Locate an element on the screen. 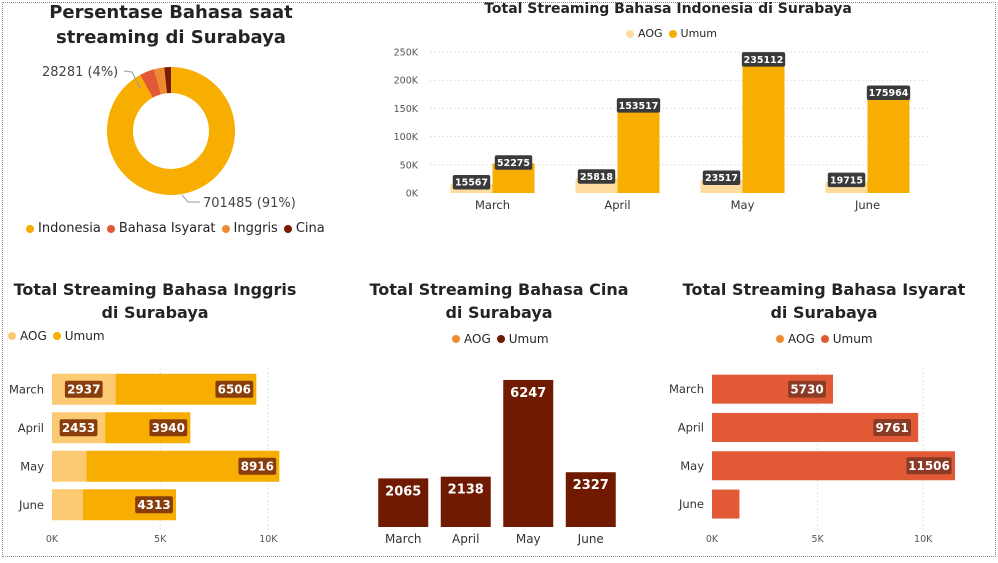 The width and height of the screenshot is (998, 563). y-tick-label: 0K is located at coordinates (412, 194).